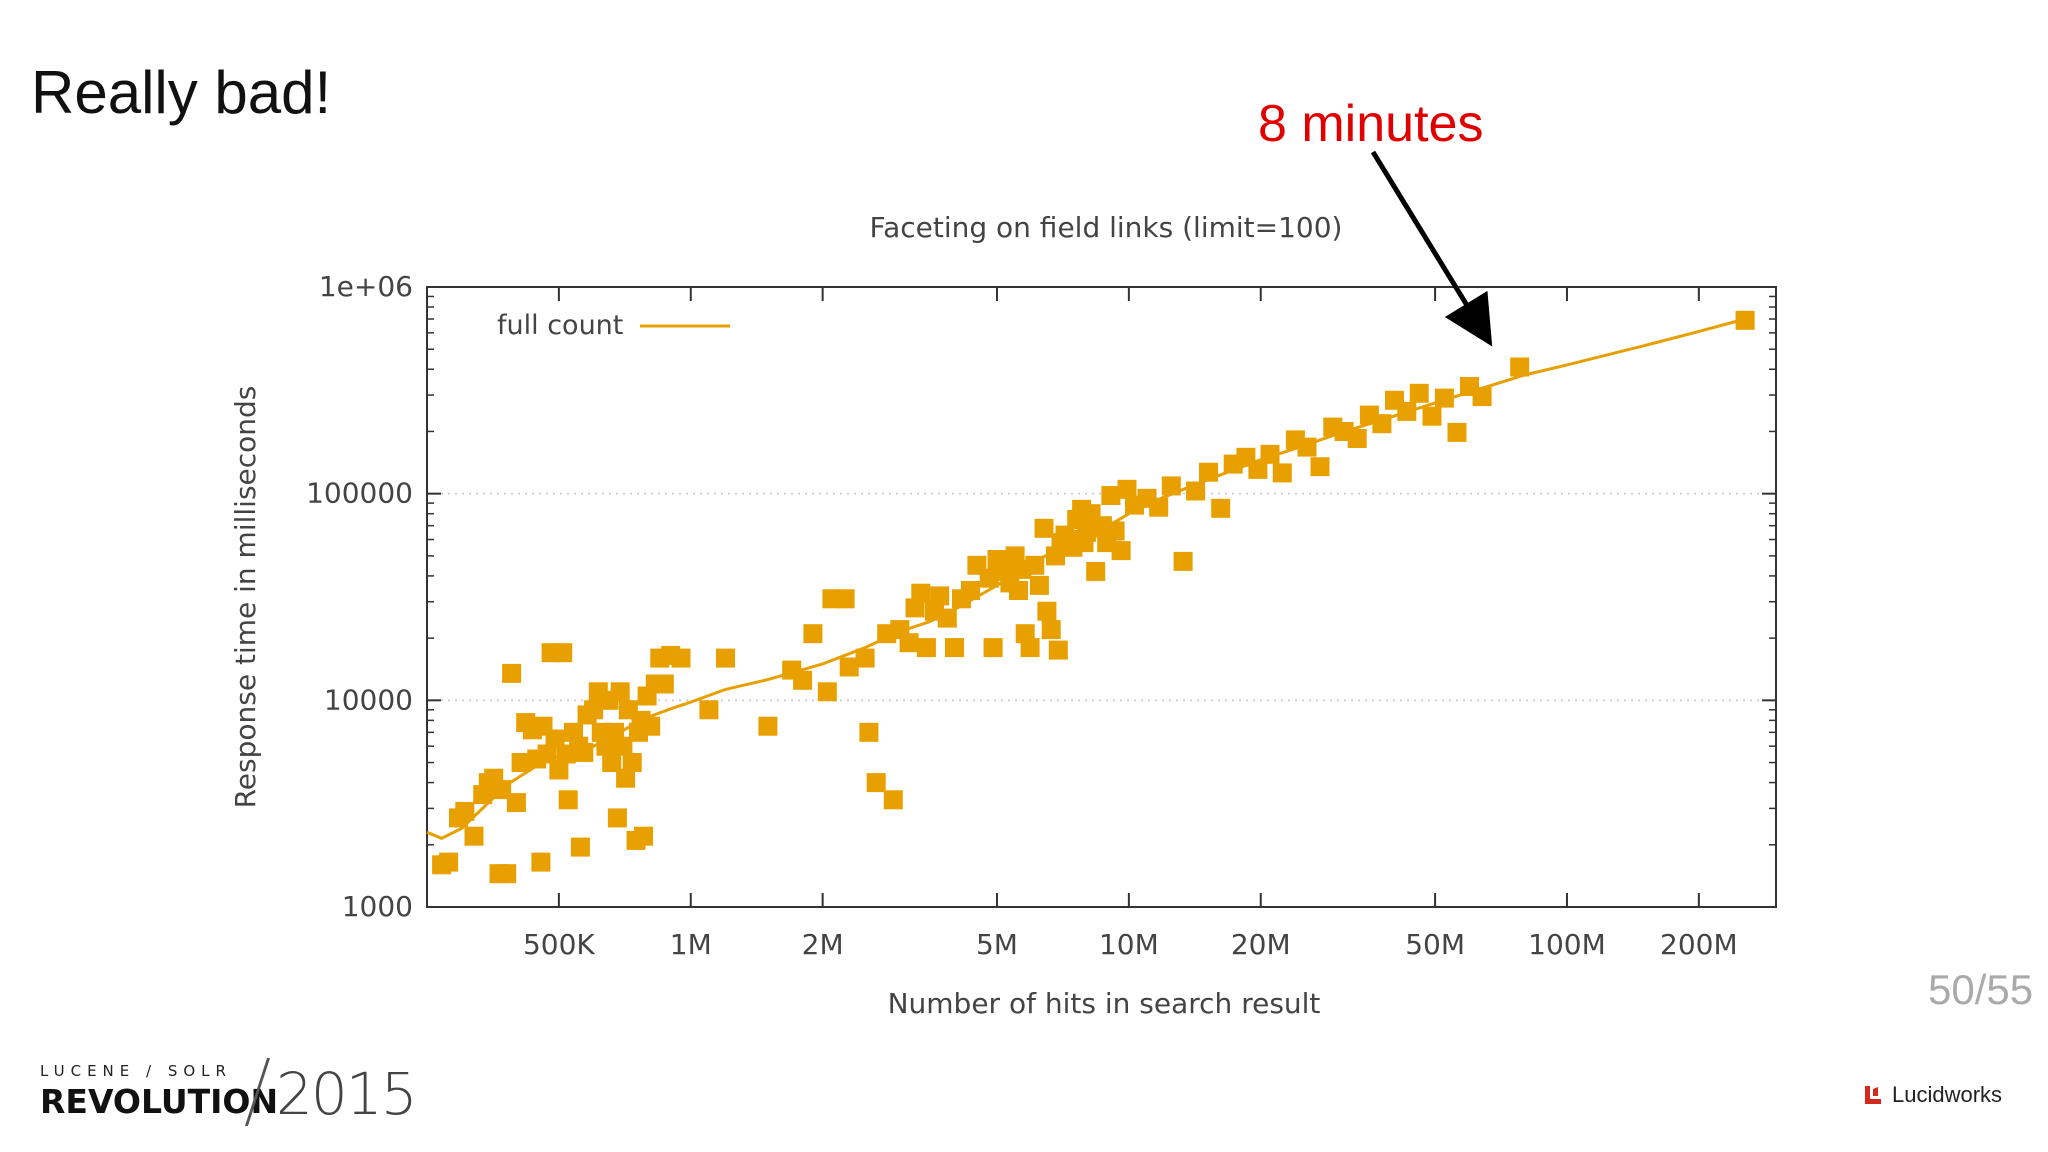  I want to click on company-logo: Lucidworks, so click(1932, 1095).